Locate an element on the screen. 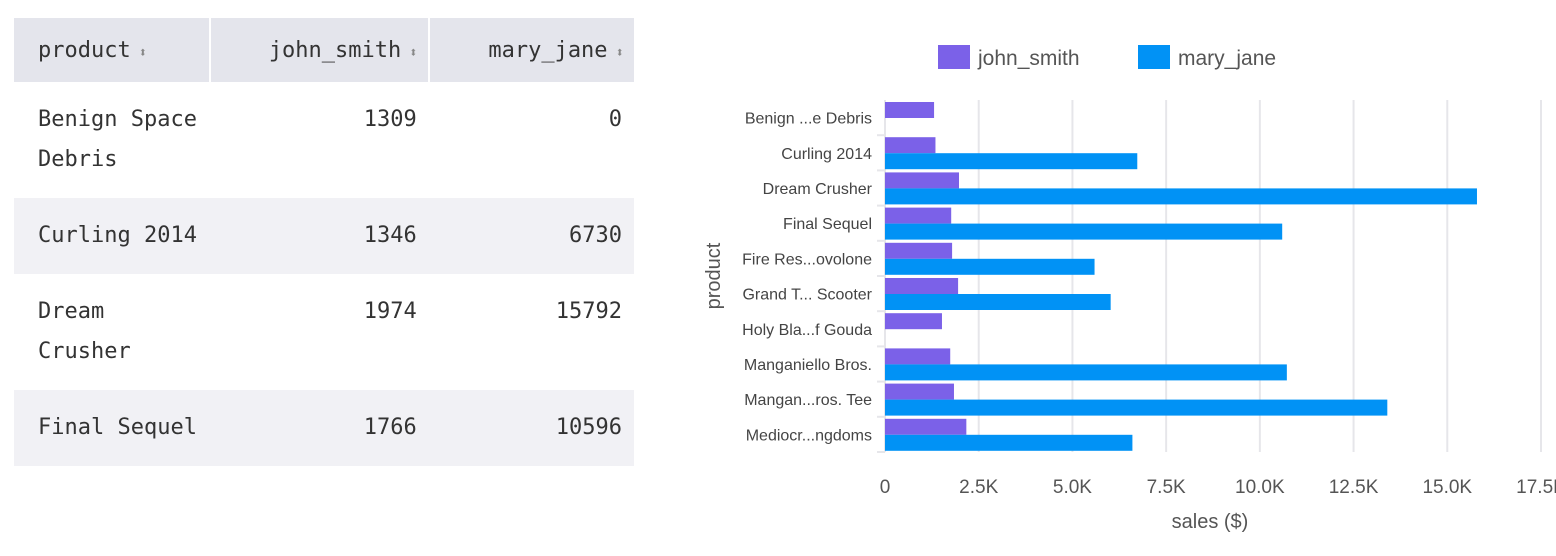 Image resolution: width=1556 pixels, height=556 pixels. cell-mary_jane: 0 is located at coordinates (615, 119).